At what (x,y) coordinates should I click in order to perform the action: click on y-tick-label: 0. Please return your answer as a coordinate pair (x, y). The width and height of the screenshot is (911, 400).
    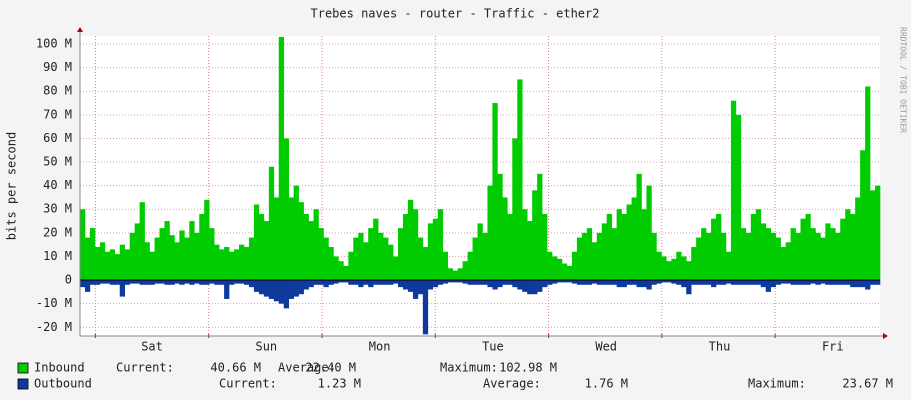
    Looking at the image, I should click on (68, 280).